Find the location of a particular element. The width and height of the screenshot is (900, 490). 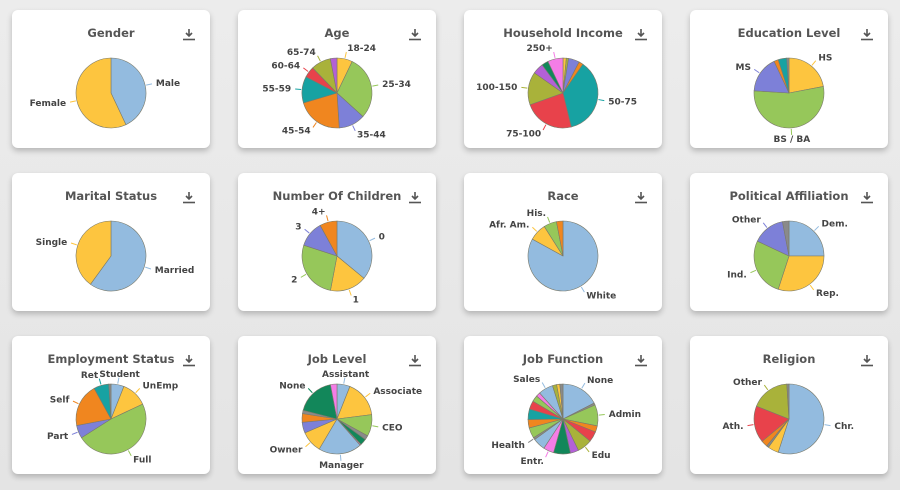

pie-slice-married is located at coordinates (118, 256).